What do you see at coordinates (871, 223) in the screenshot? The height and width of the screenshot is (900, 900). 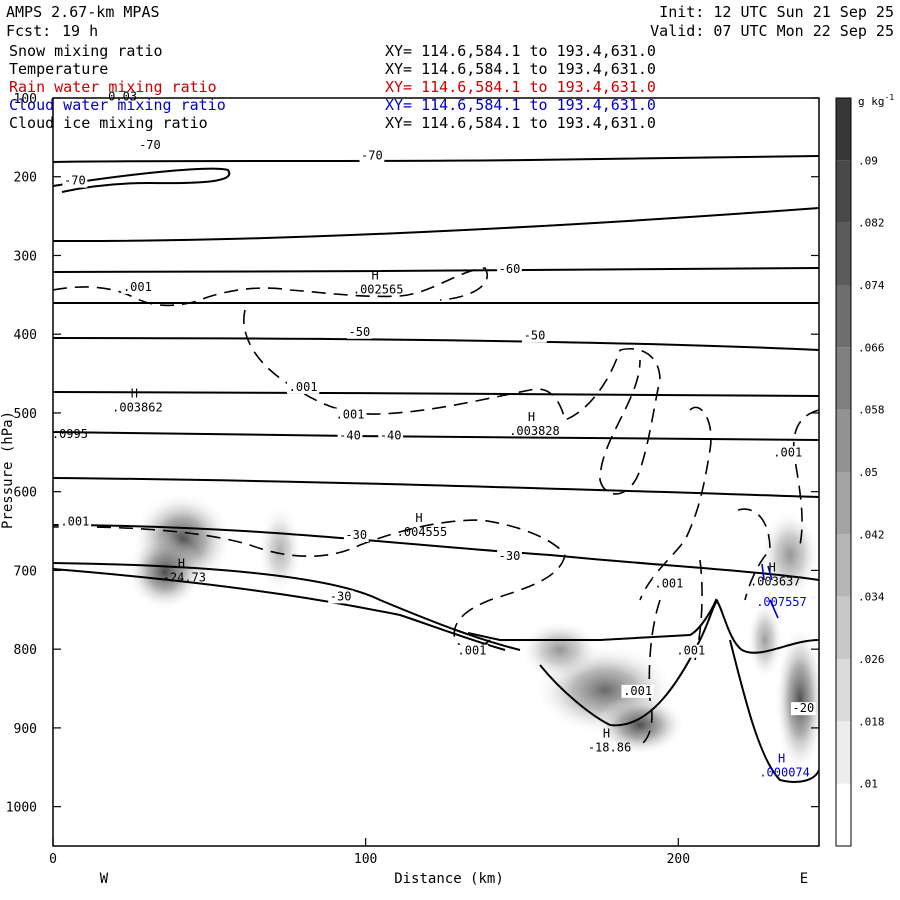 I see `colorbar-level: .082` at bounding box center [871, 223].